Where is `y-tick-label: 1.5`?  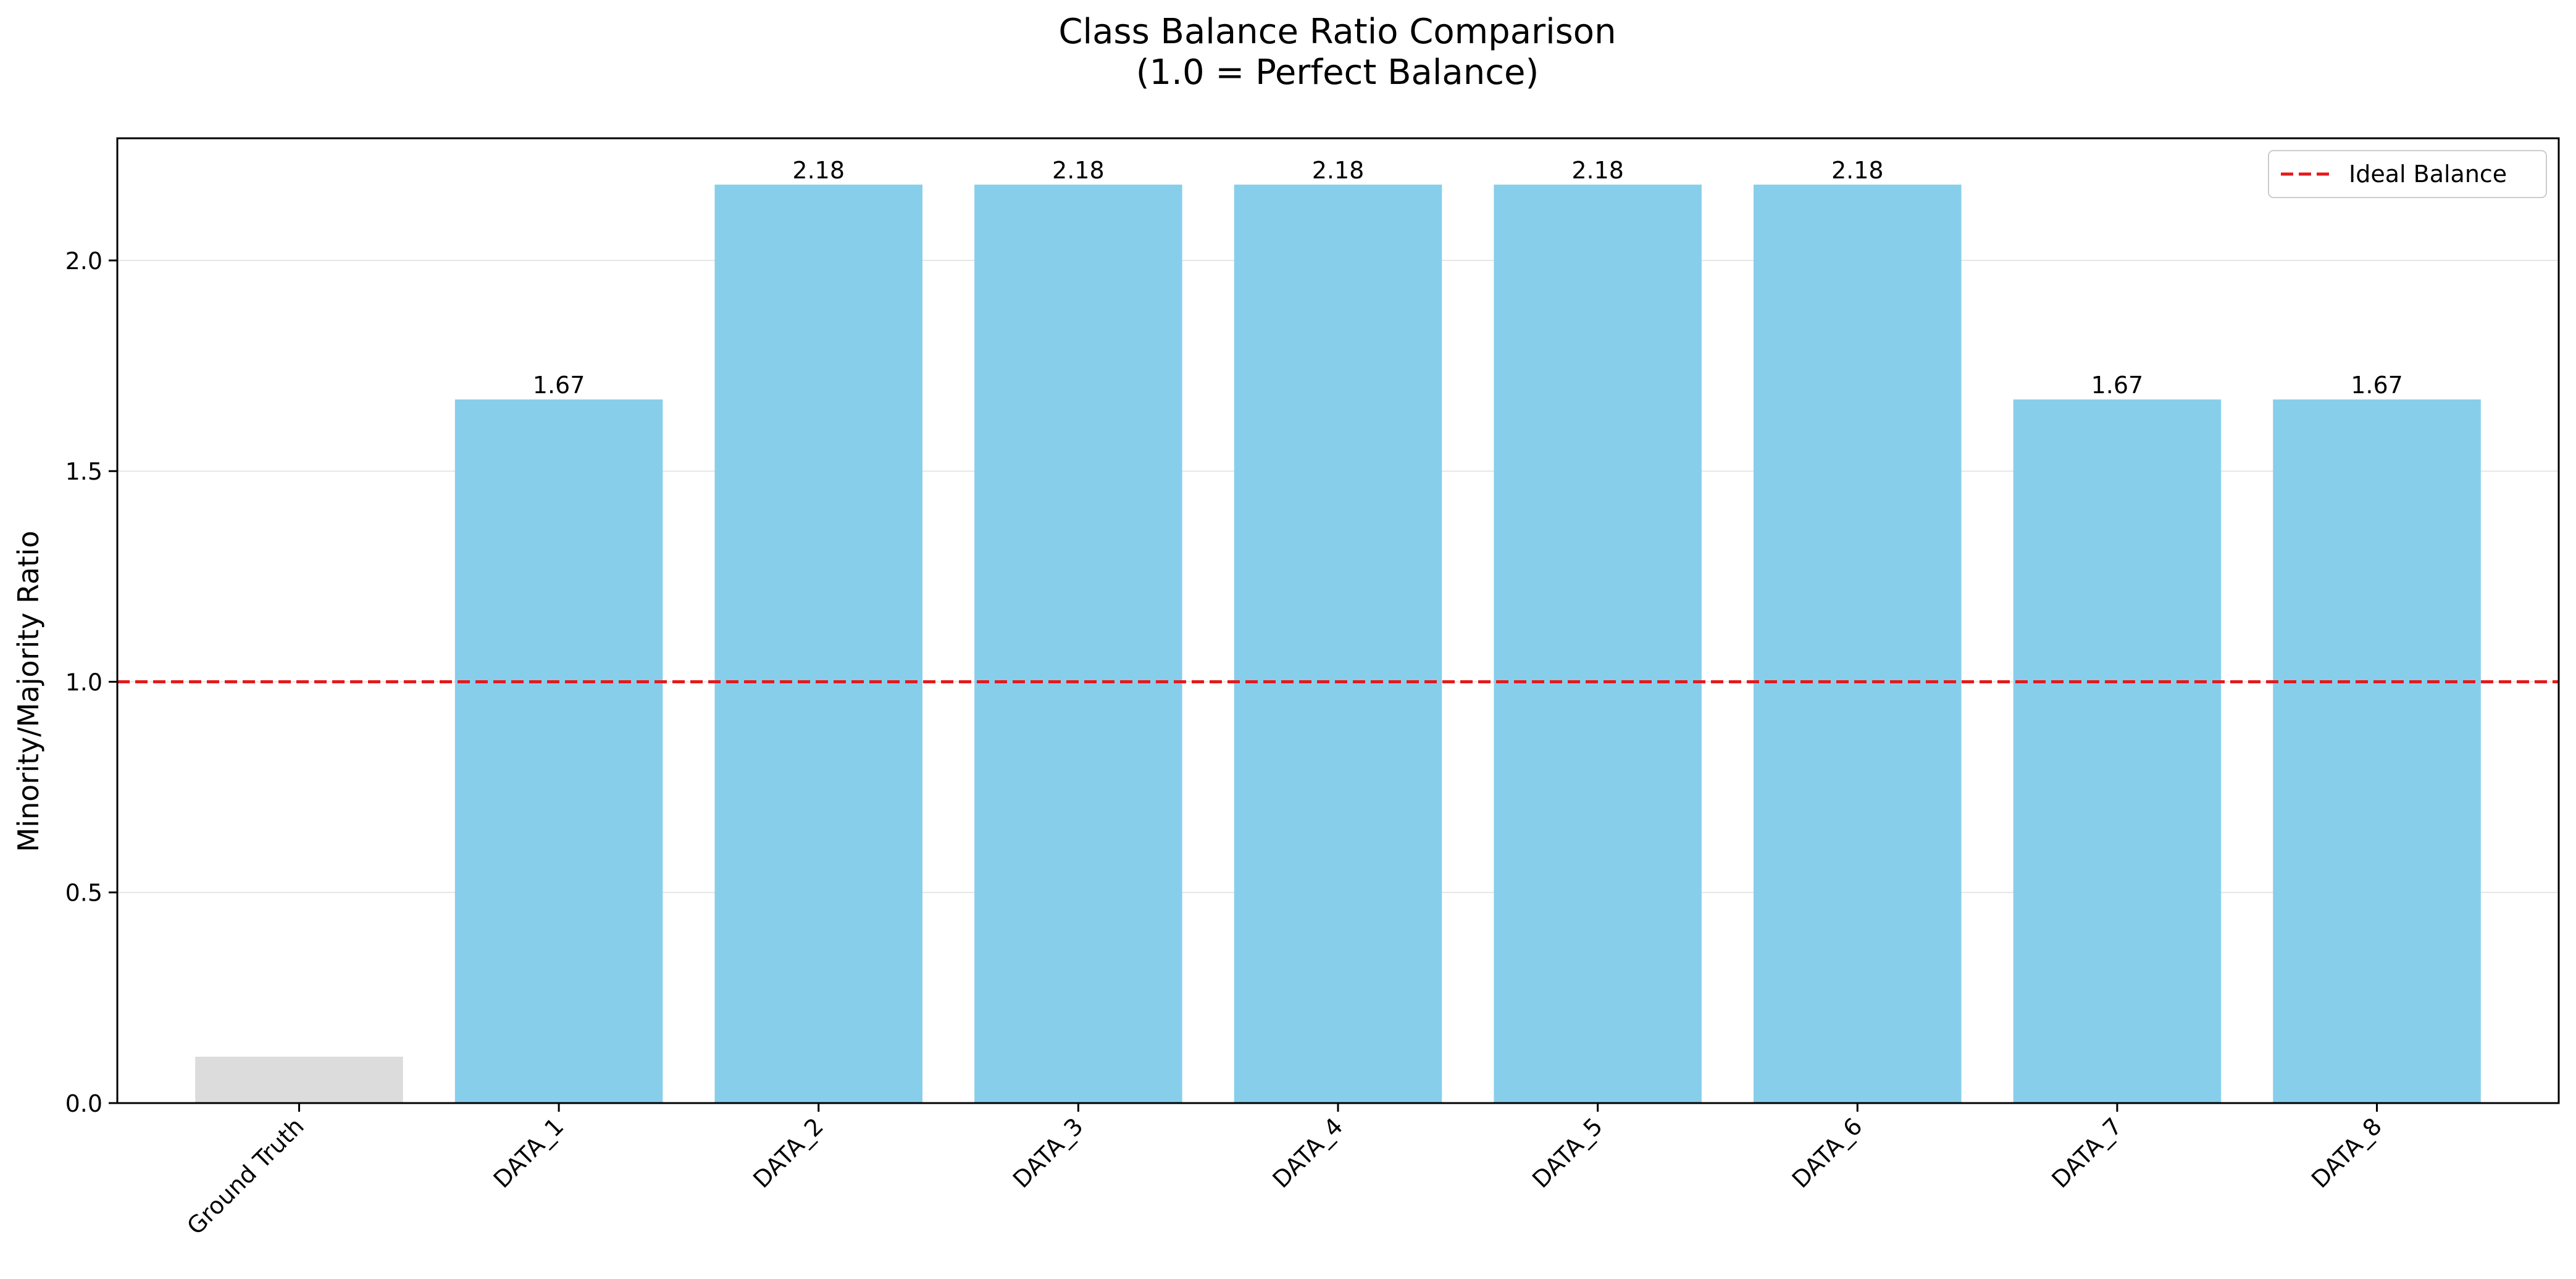
y-tick-label: 1.5 is located at coordinates (83, 471).